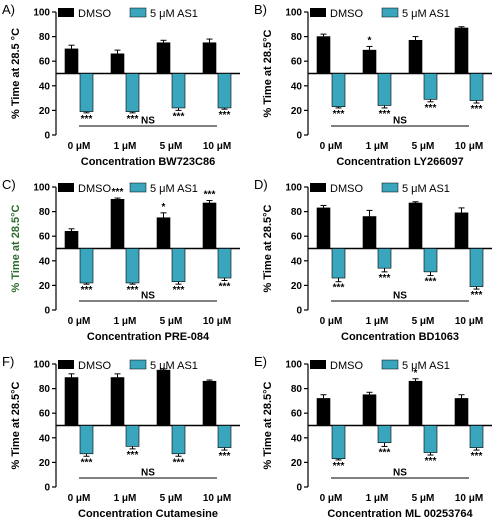  I want to click on y-tick-label: 20, so click(297, 111).